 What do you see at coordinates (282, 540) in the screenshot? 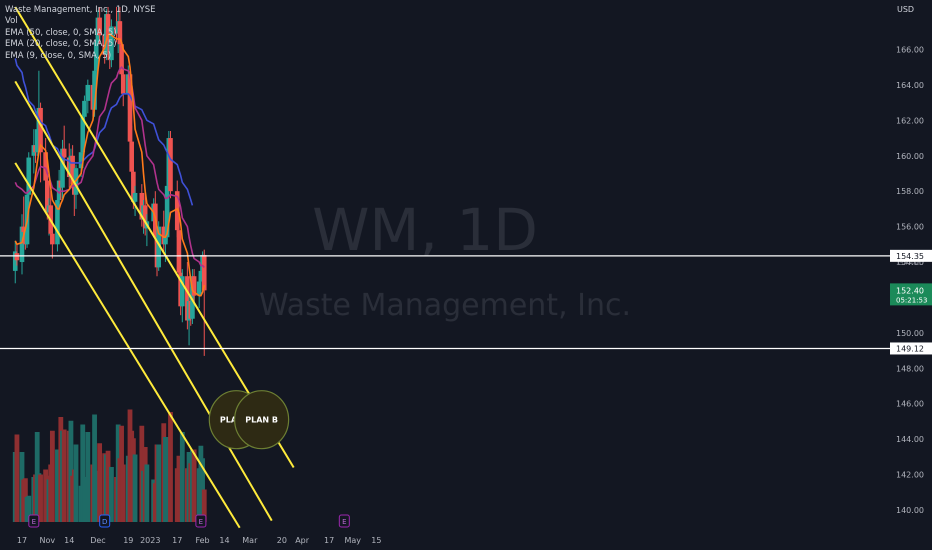
I see `time-tick-label: 20` at bounding box center [282, 540].